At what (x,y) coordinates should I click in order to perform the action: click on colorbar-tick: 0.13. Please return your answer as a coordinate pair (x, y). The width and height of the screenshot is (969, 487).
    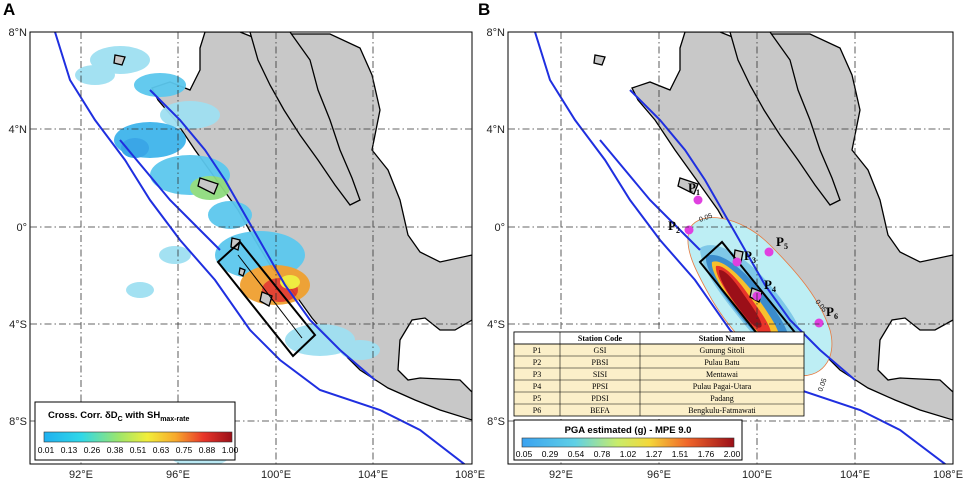
    Looking at the image, I should click on (69, 450).